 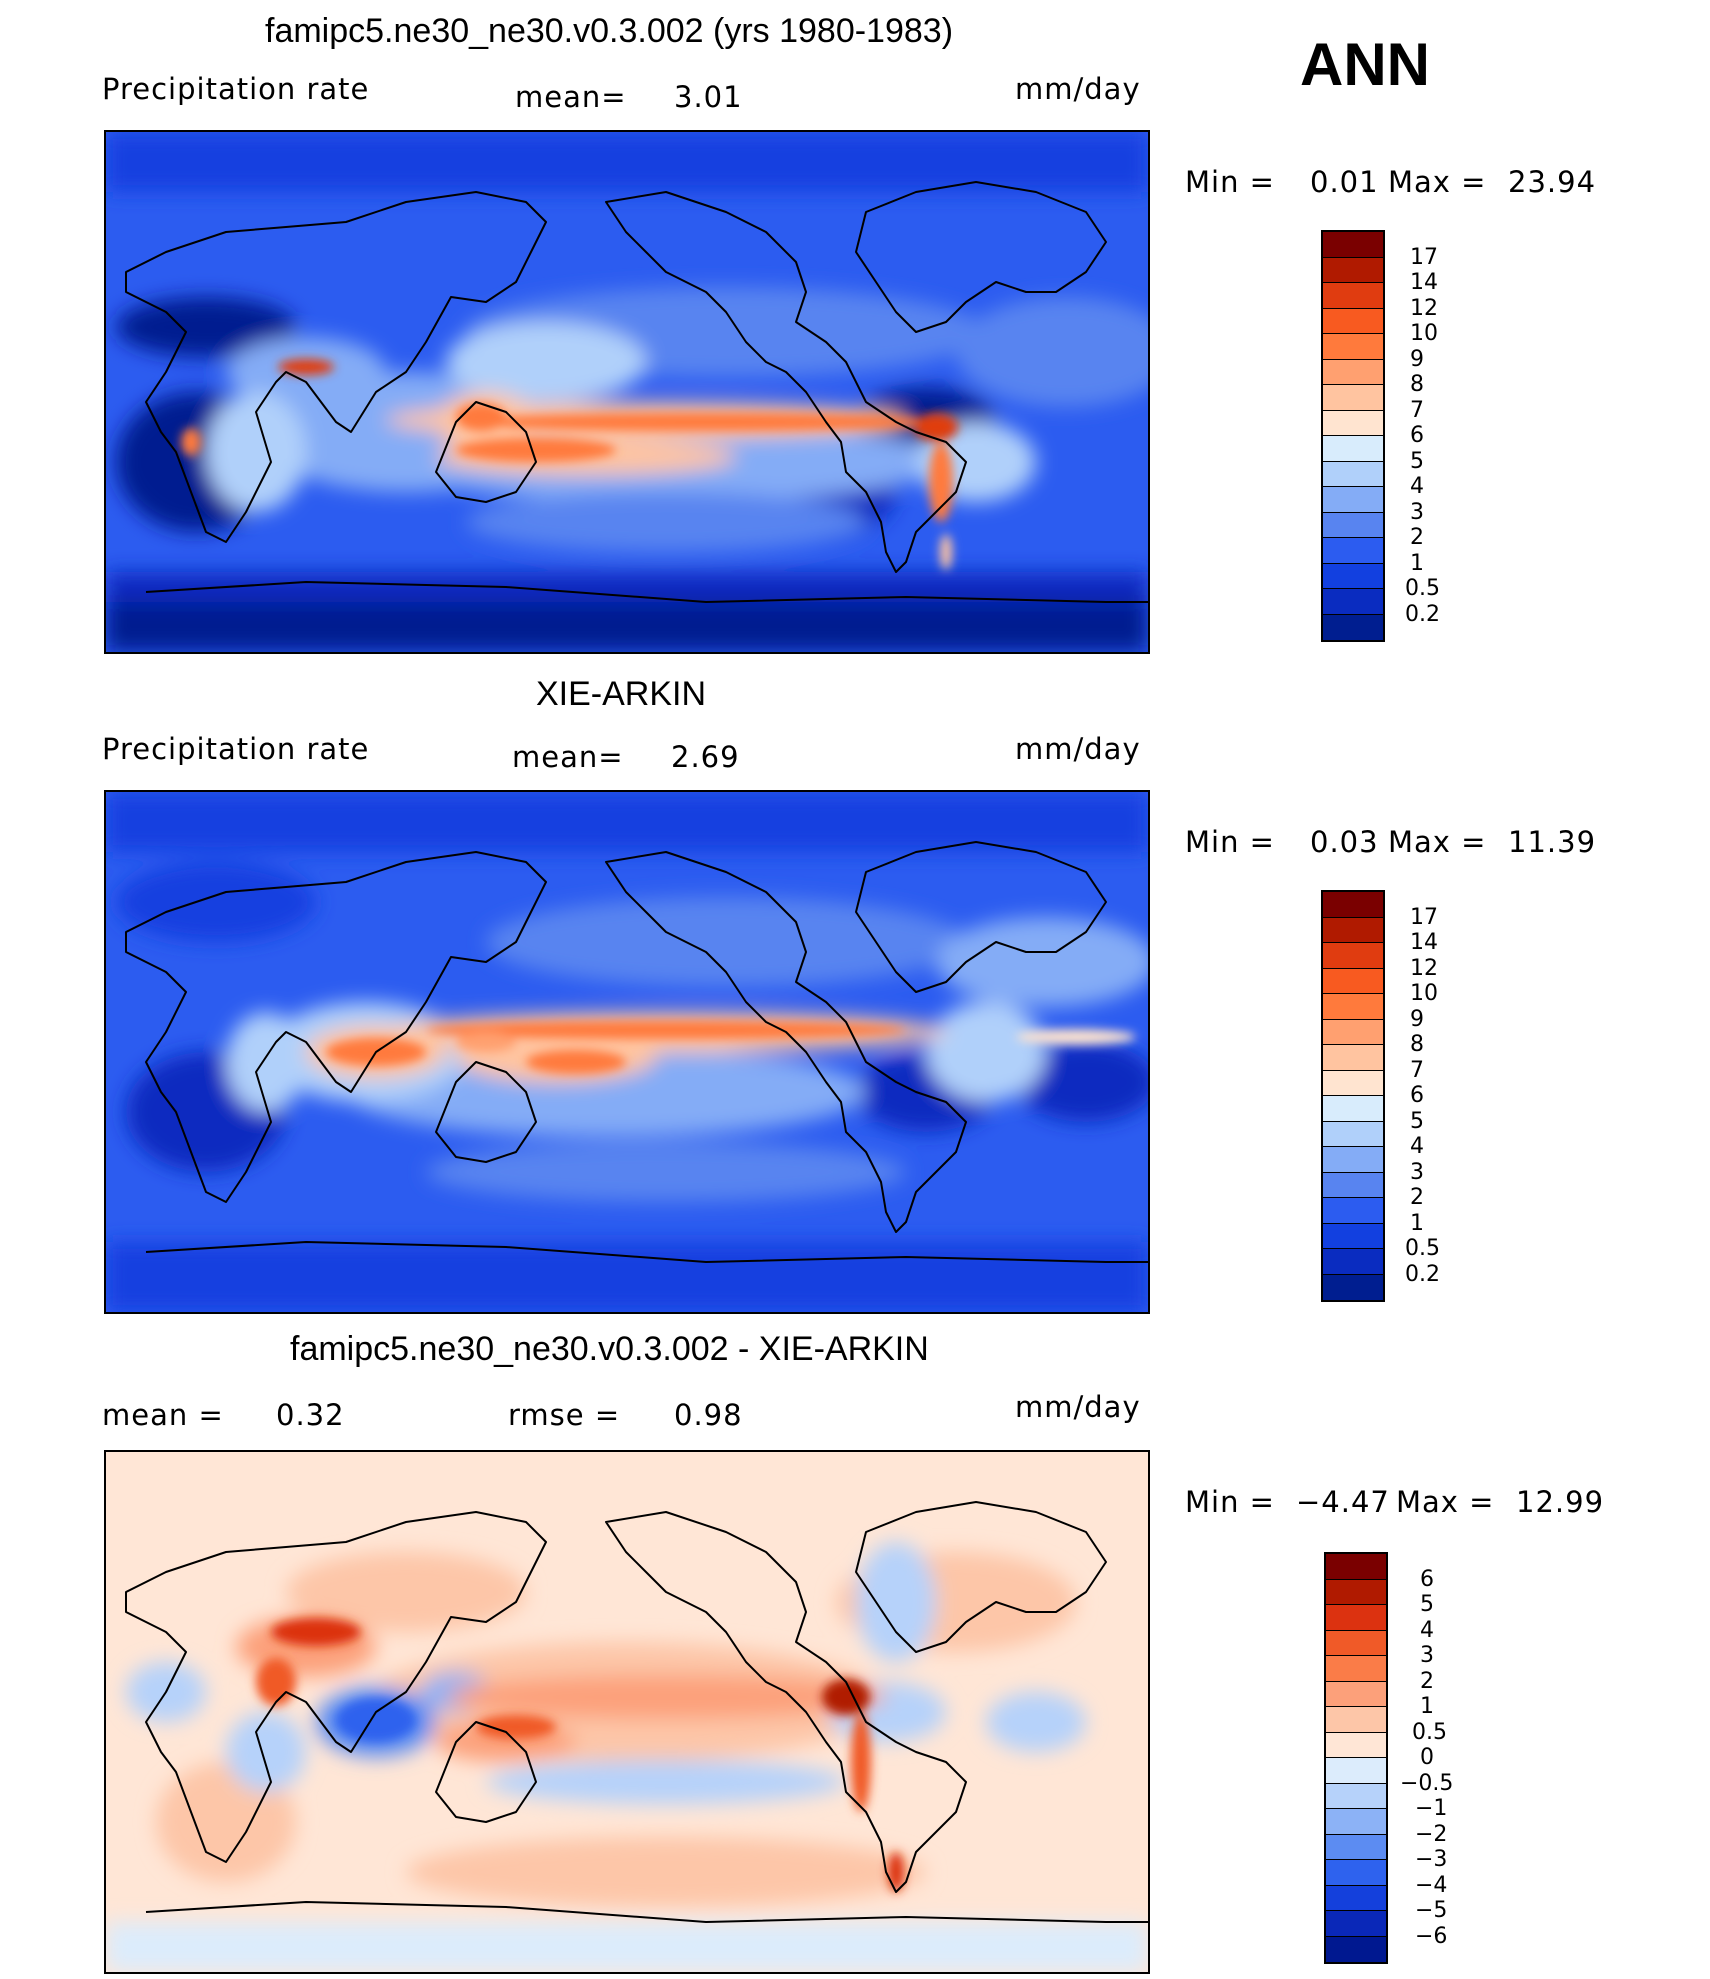 I want to click on panel3-colorbar-tick: −3, so click(x=1431, y=1859).